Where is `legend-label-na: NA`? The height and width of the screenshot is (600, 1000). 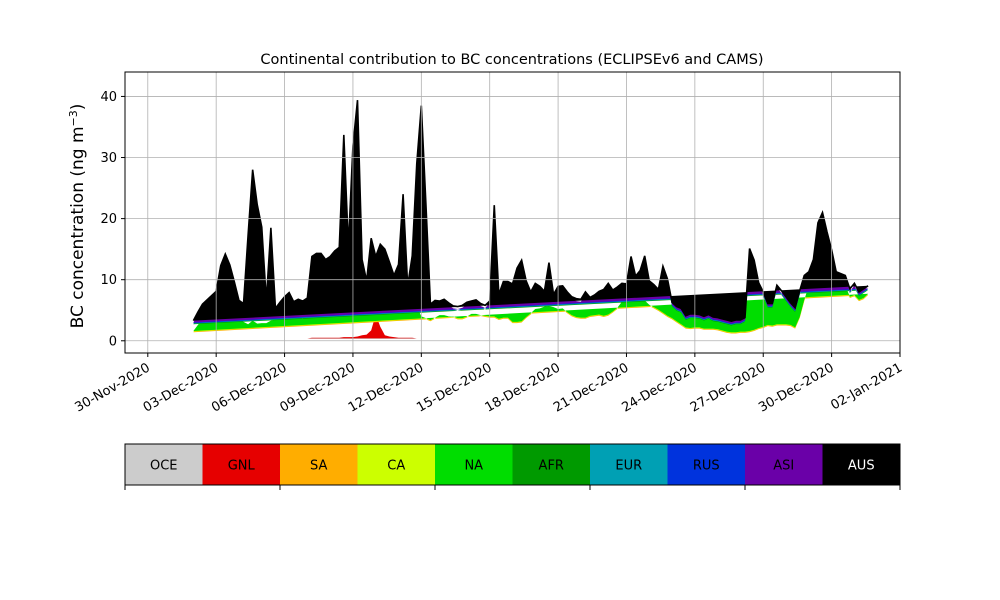 legend-label-na: NA is located at coordinates (473, 466).